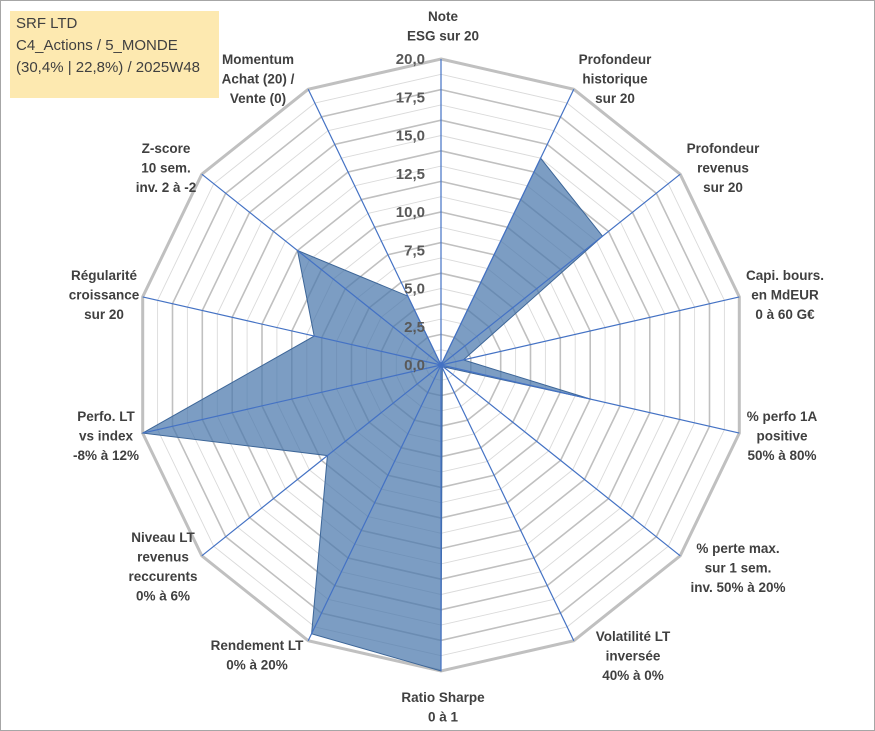  What do you see at coordinates (104, 295) in the screenshot?
I see `category-label-12: Régularité croissance sur 20` at bounding box center [104, 295].